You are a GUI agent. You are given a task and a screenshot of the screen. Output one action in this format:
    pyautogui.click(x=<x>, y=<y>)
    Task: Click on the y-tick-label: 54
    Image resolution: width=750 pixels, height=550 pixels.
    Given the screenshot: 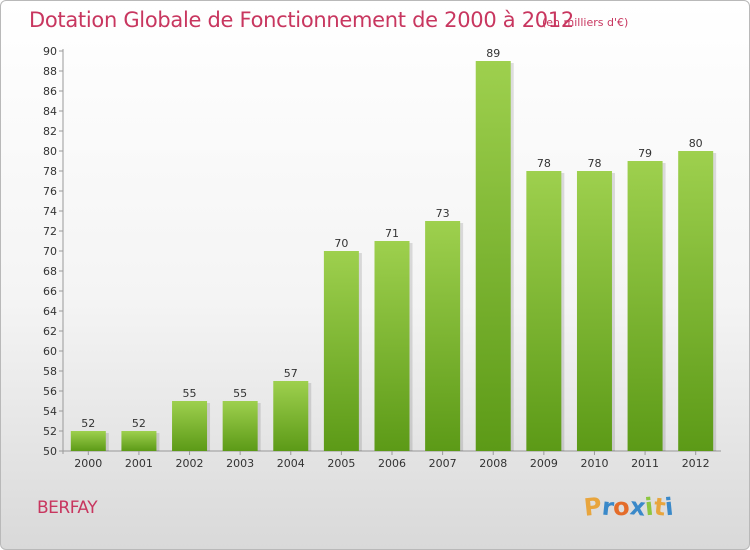 What is the action you would take?
    pyautogui.click(x=50, y=411)
    